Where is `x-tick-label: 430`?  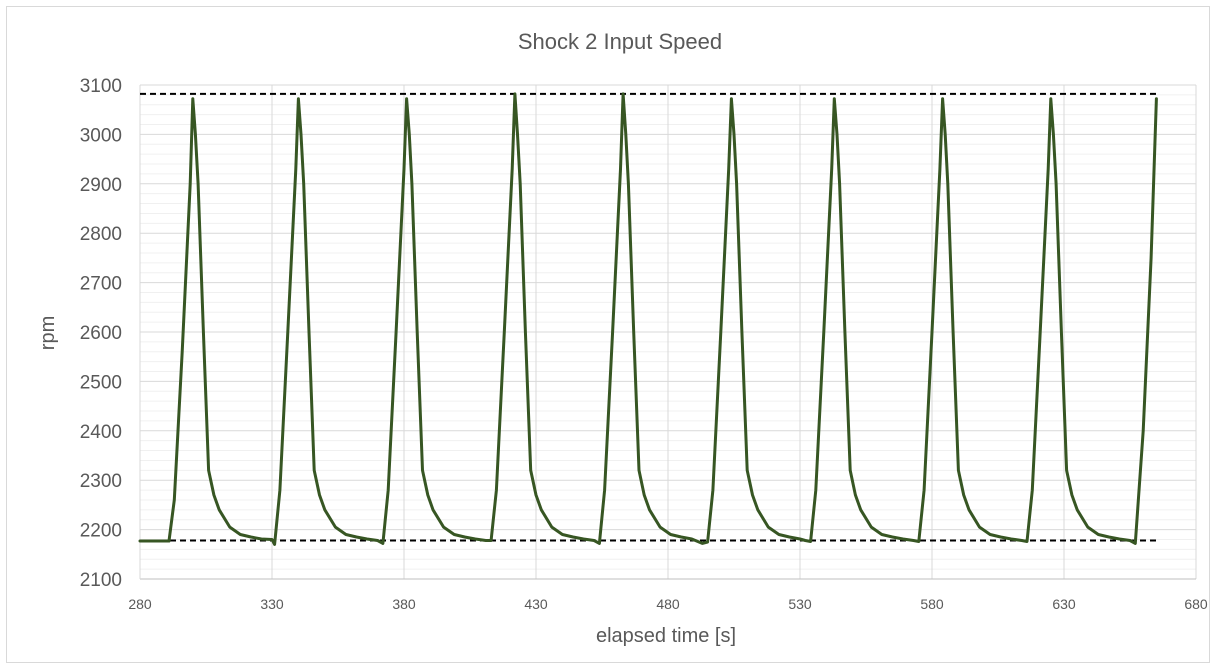
x-tick-label: 430 is located at coordinates (536, 604).